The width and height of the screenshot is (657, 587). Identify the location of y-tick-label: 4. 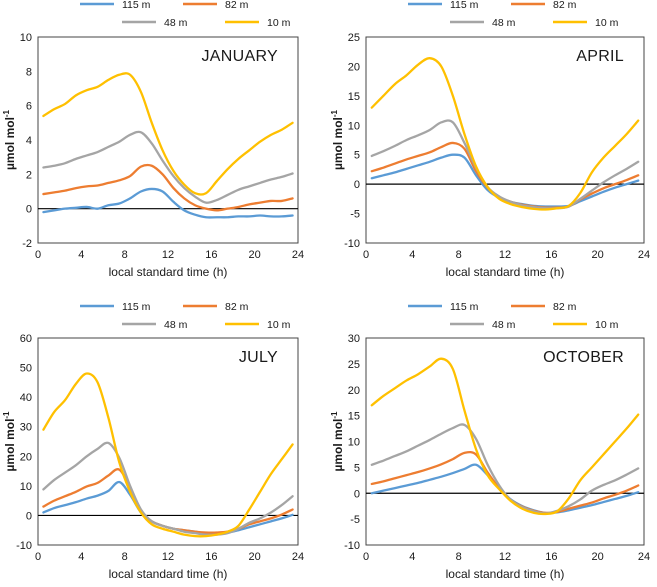
(29, 141).